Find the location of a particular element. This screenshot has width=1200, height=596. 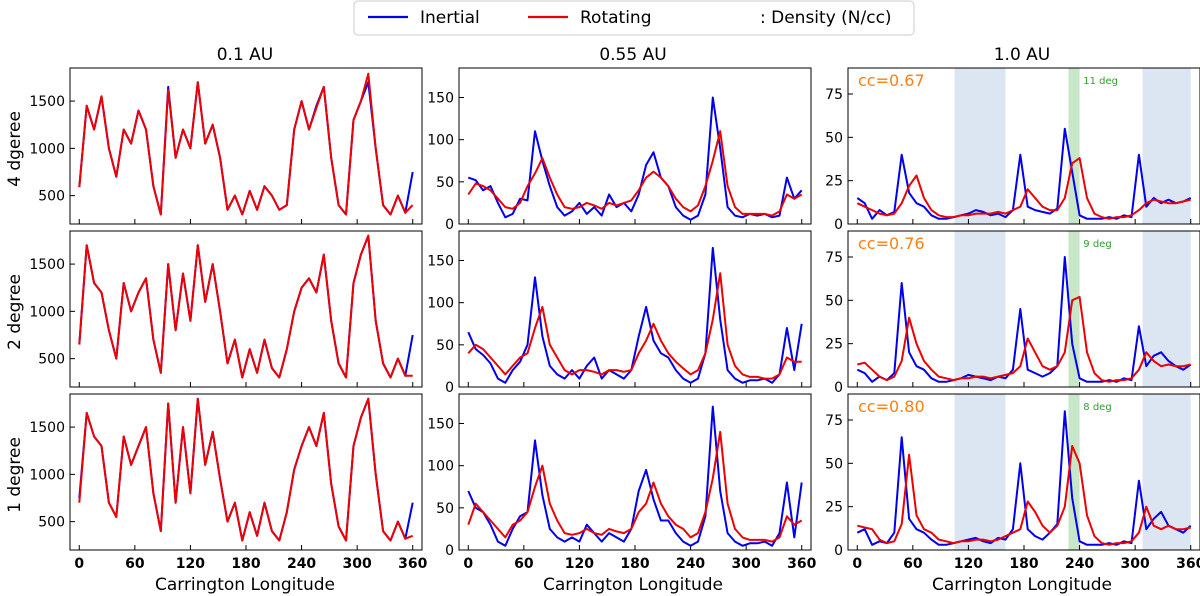

cc-value: cc=0.80 is located at coordinates (891, 406).